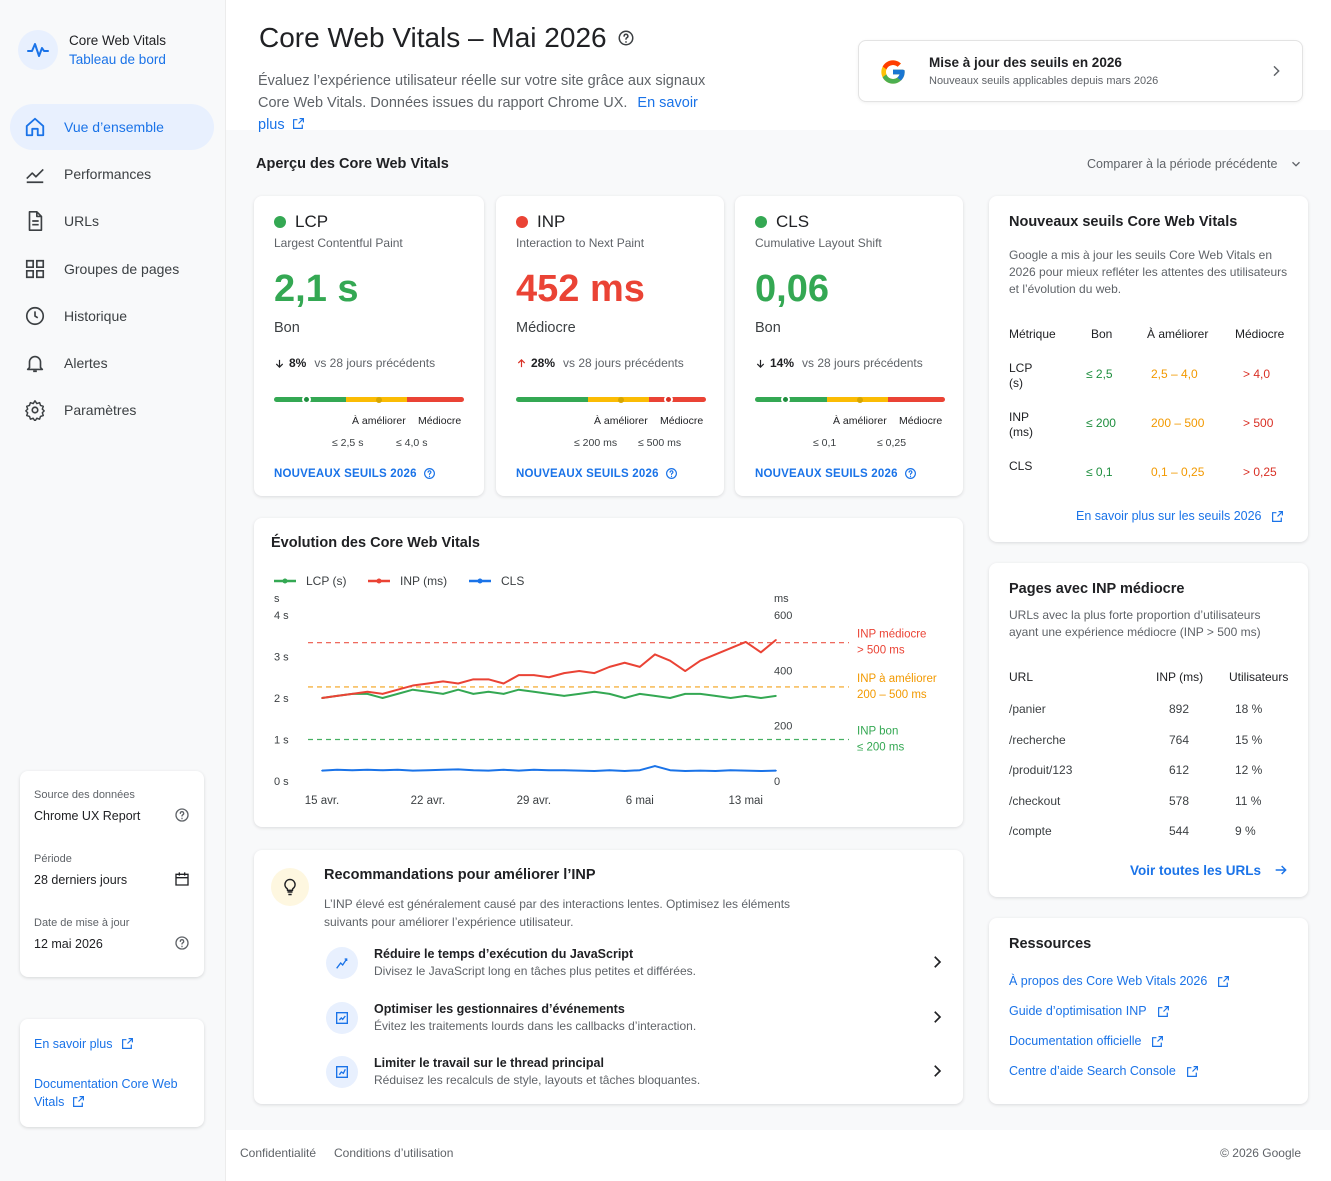 The width and height of the screenshot is (1331, 1181). I want to click on inp-cell: 578, so click(1179, 800).